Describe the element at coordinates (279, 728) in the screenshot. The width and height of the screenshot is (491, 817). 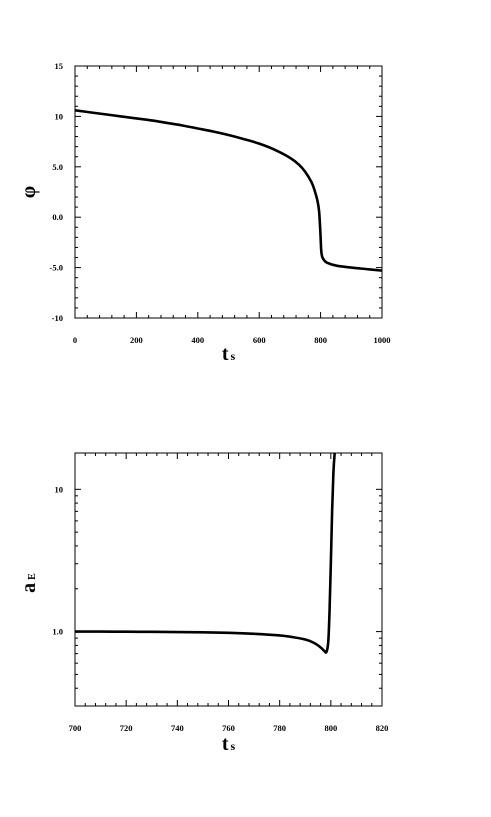
I see `x-tick-label: 780` at that location.